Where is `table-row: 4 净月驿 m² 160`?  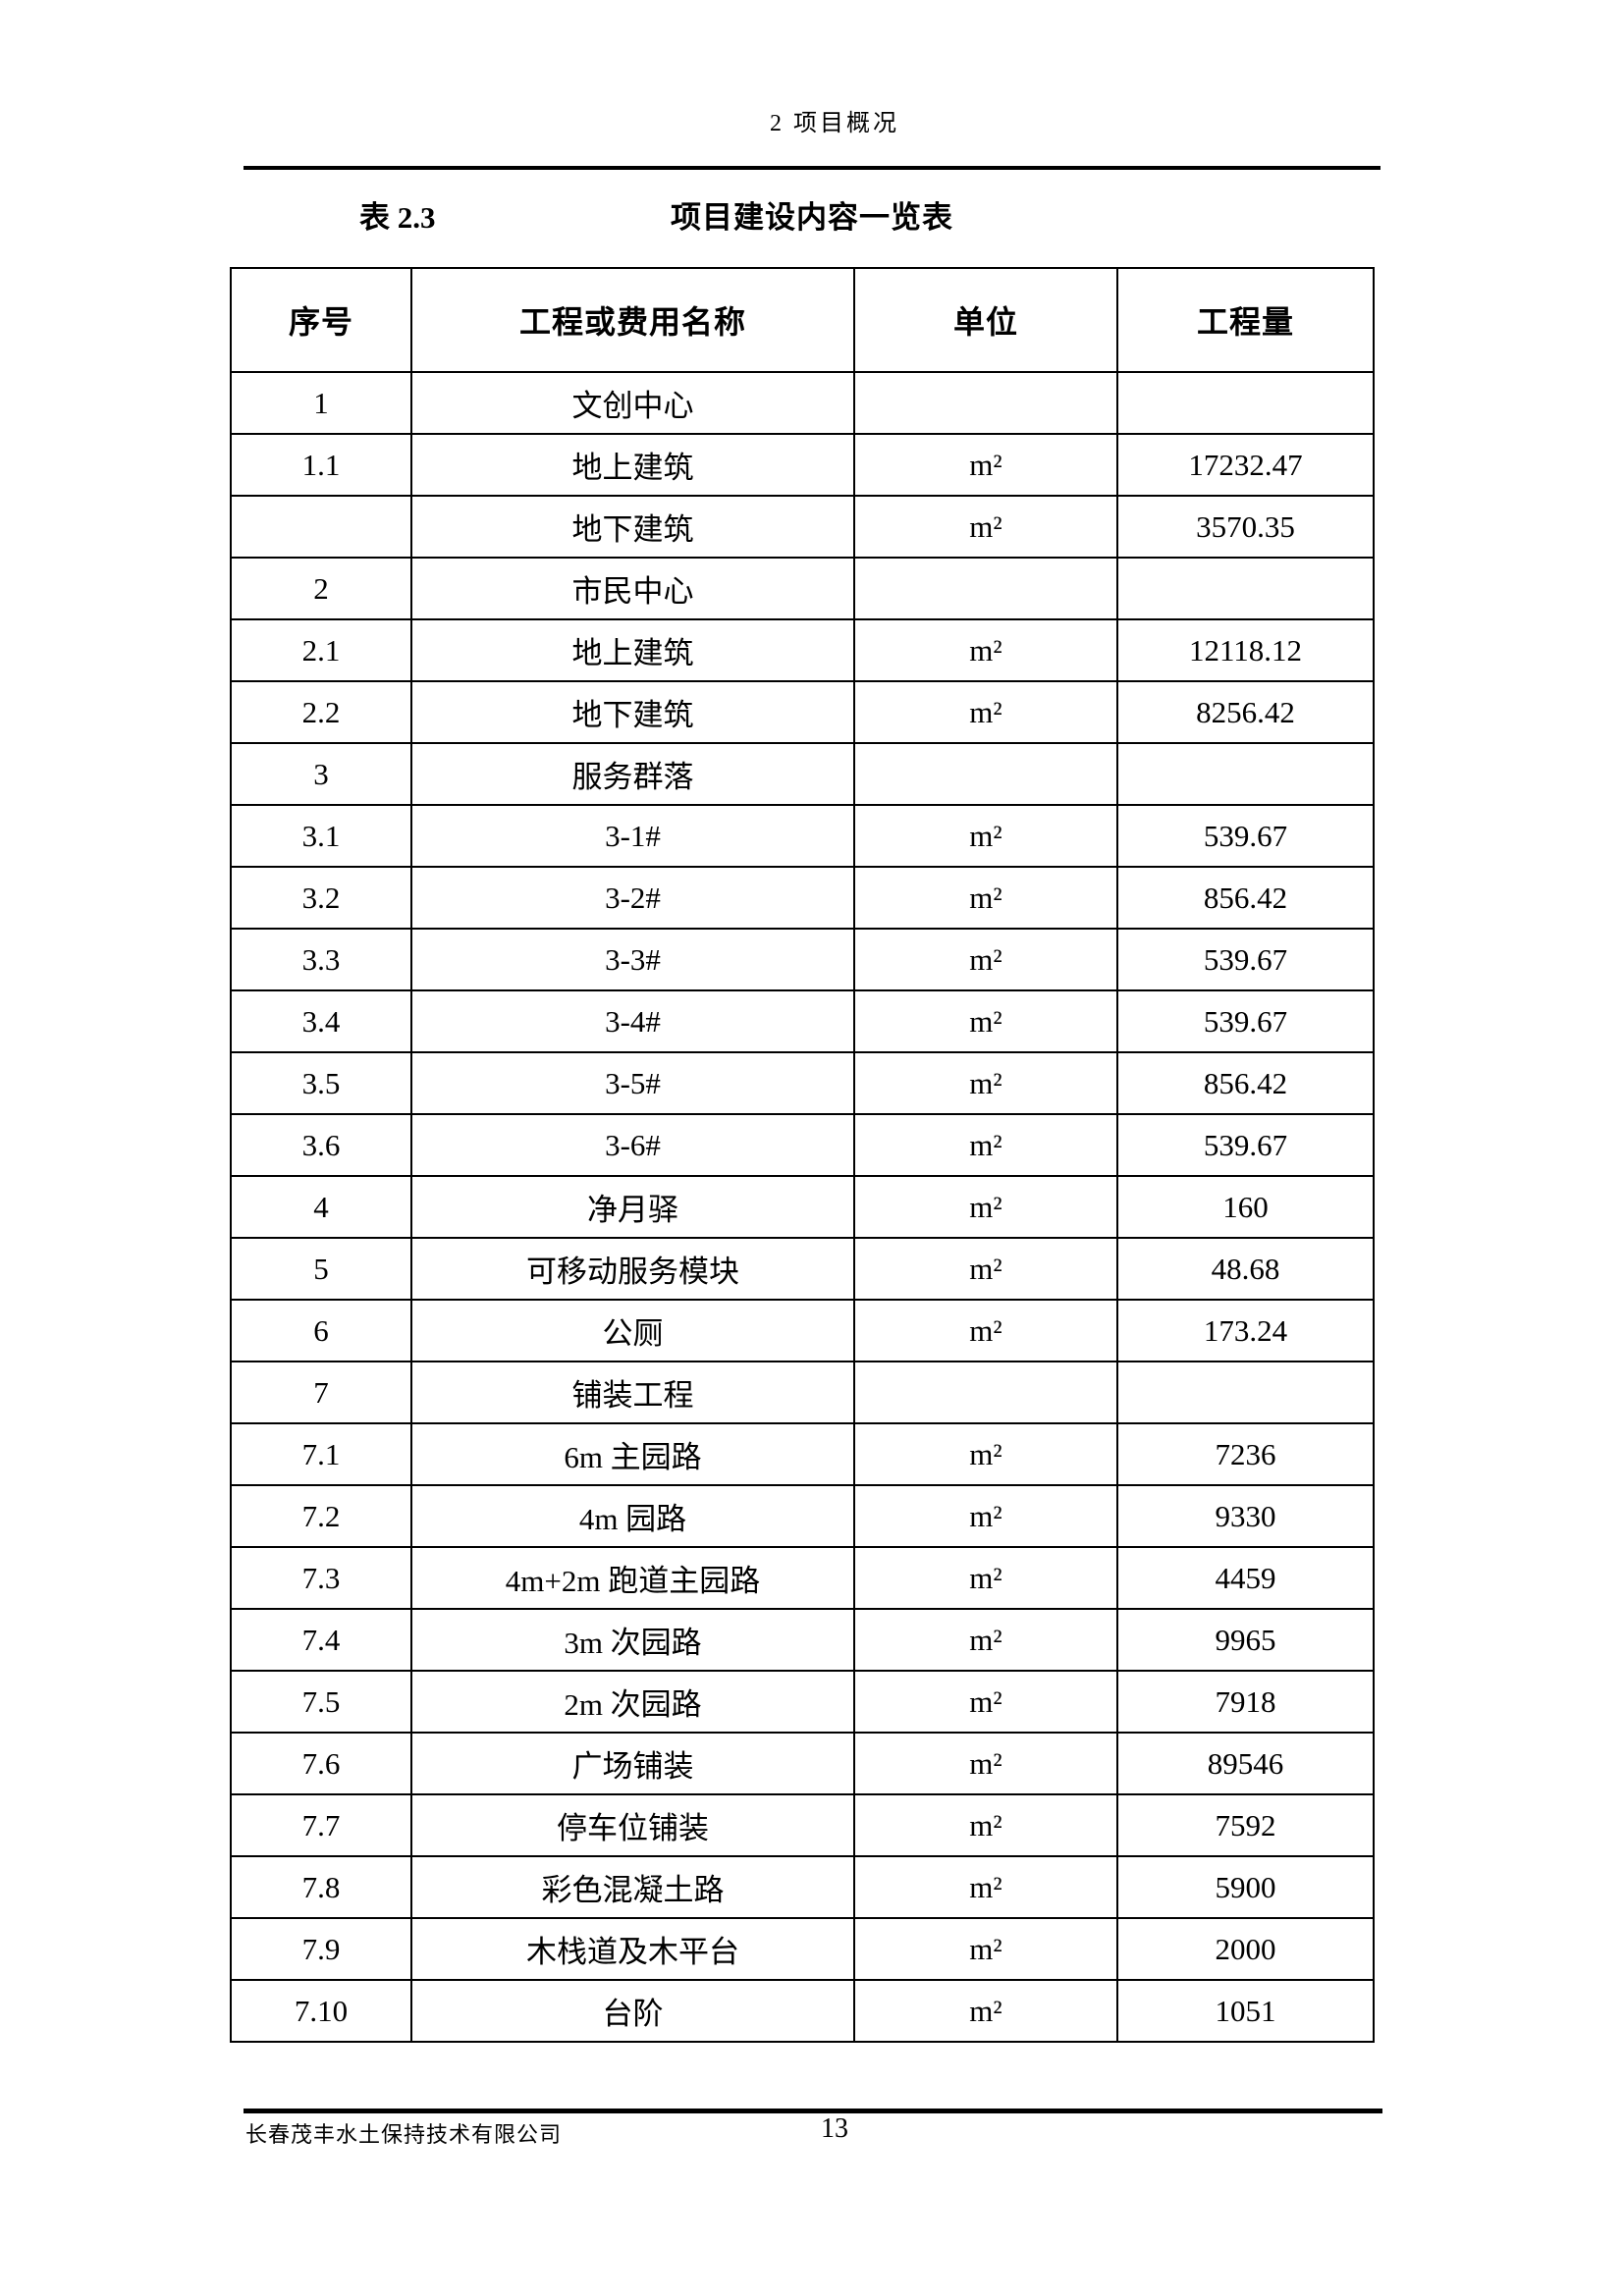
table-row: 4 净月驿 m² 160 is located at coordinates (802, 1207).